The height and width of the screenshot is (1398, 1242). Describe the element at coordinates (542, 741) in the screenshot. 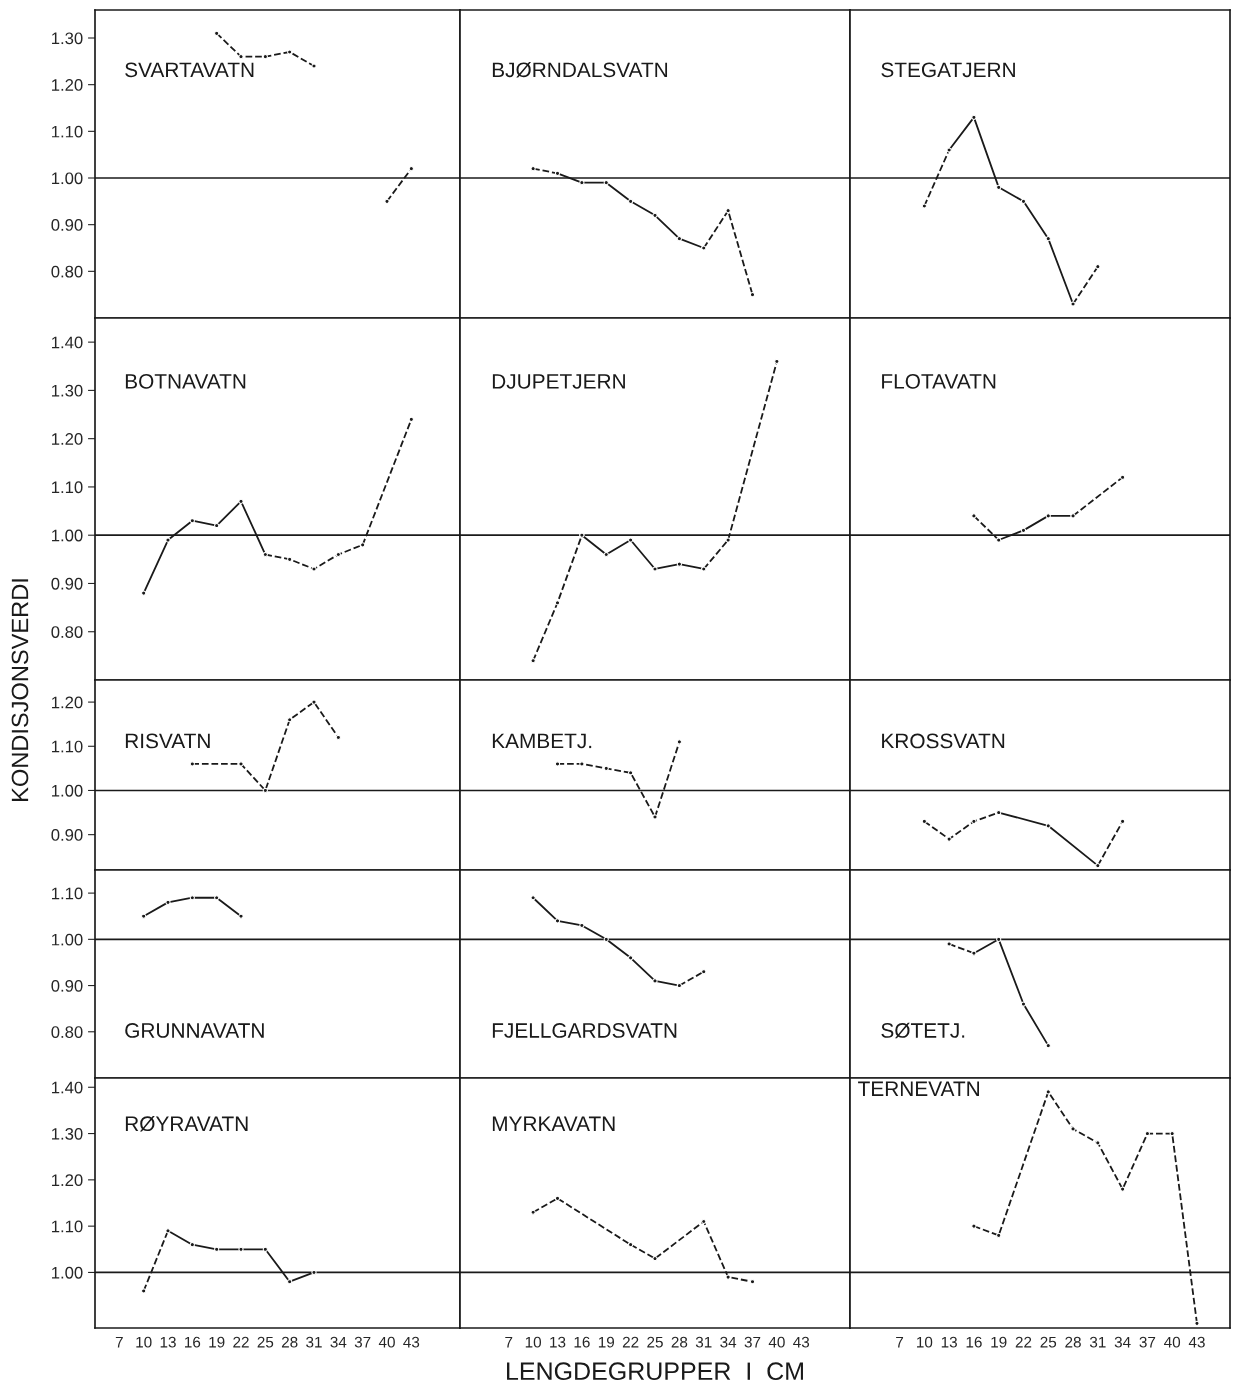

I see `text: KAMBETJ.` at that location.